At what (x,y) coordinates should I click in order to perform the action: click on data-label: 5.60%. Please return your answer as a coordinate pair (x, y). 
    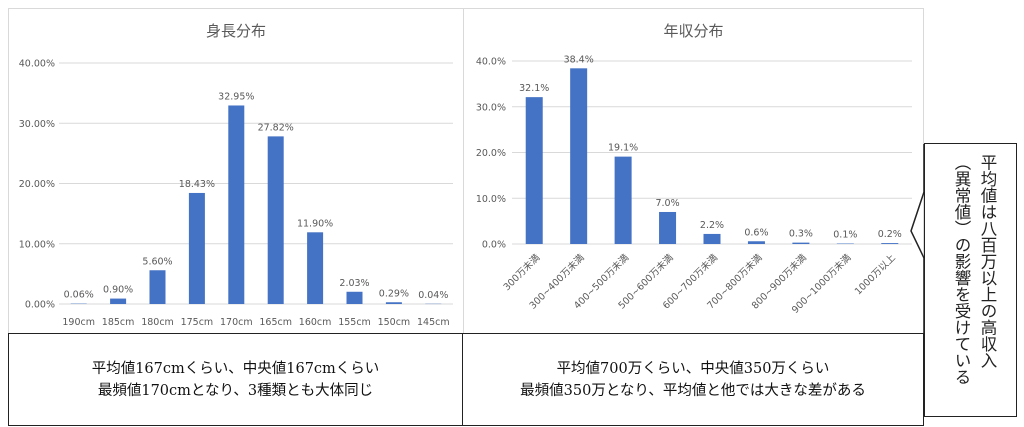
    Looking at the image, I should click on (157, 261).